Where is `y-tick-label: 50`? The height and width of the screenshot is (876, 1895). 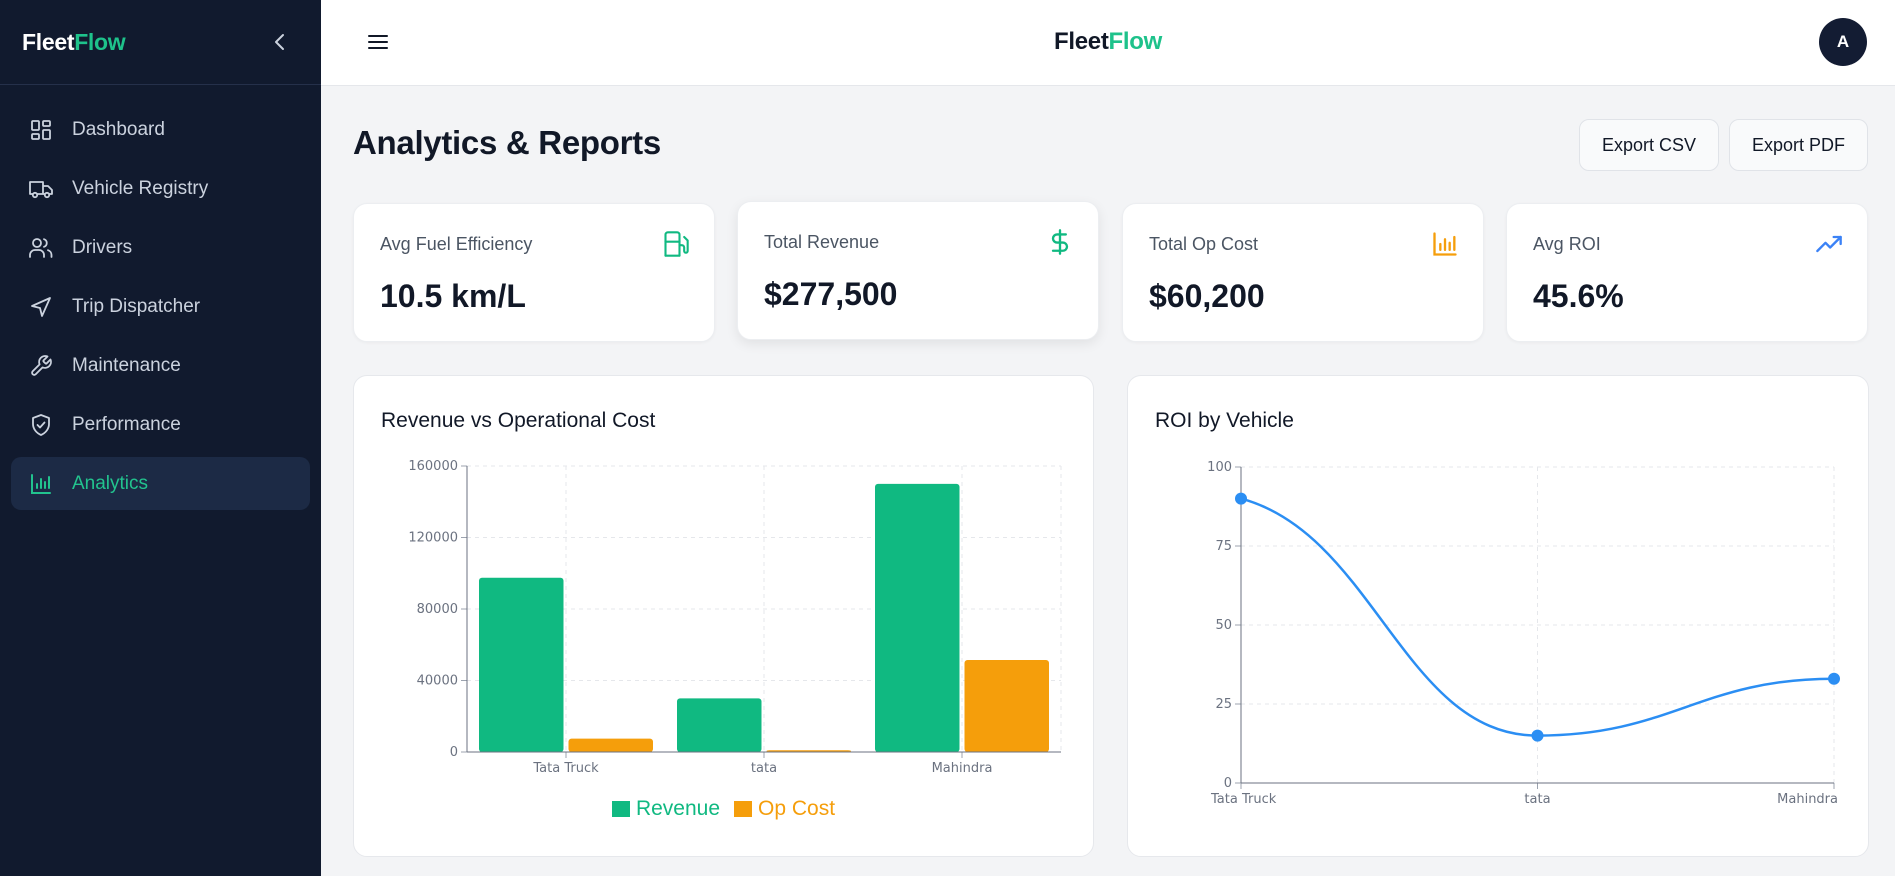
y-tick-label: 50 is located at coordinates (1223, 625).